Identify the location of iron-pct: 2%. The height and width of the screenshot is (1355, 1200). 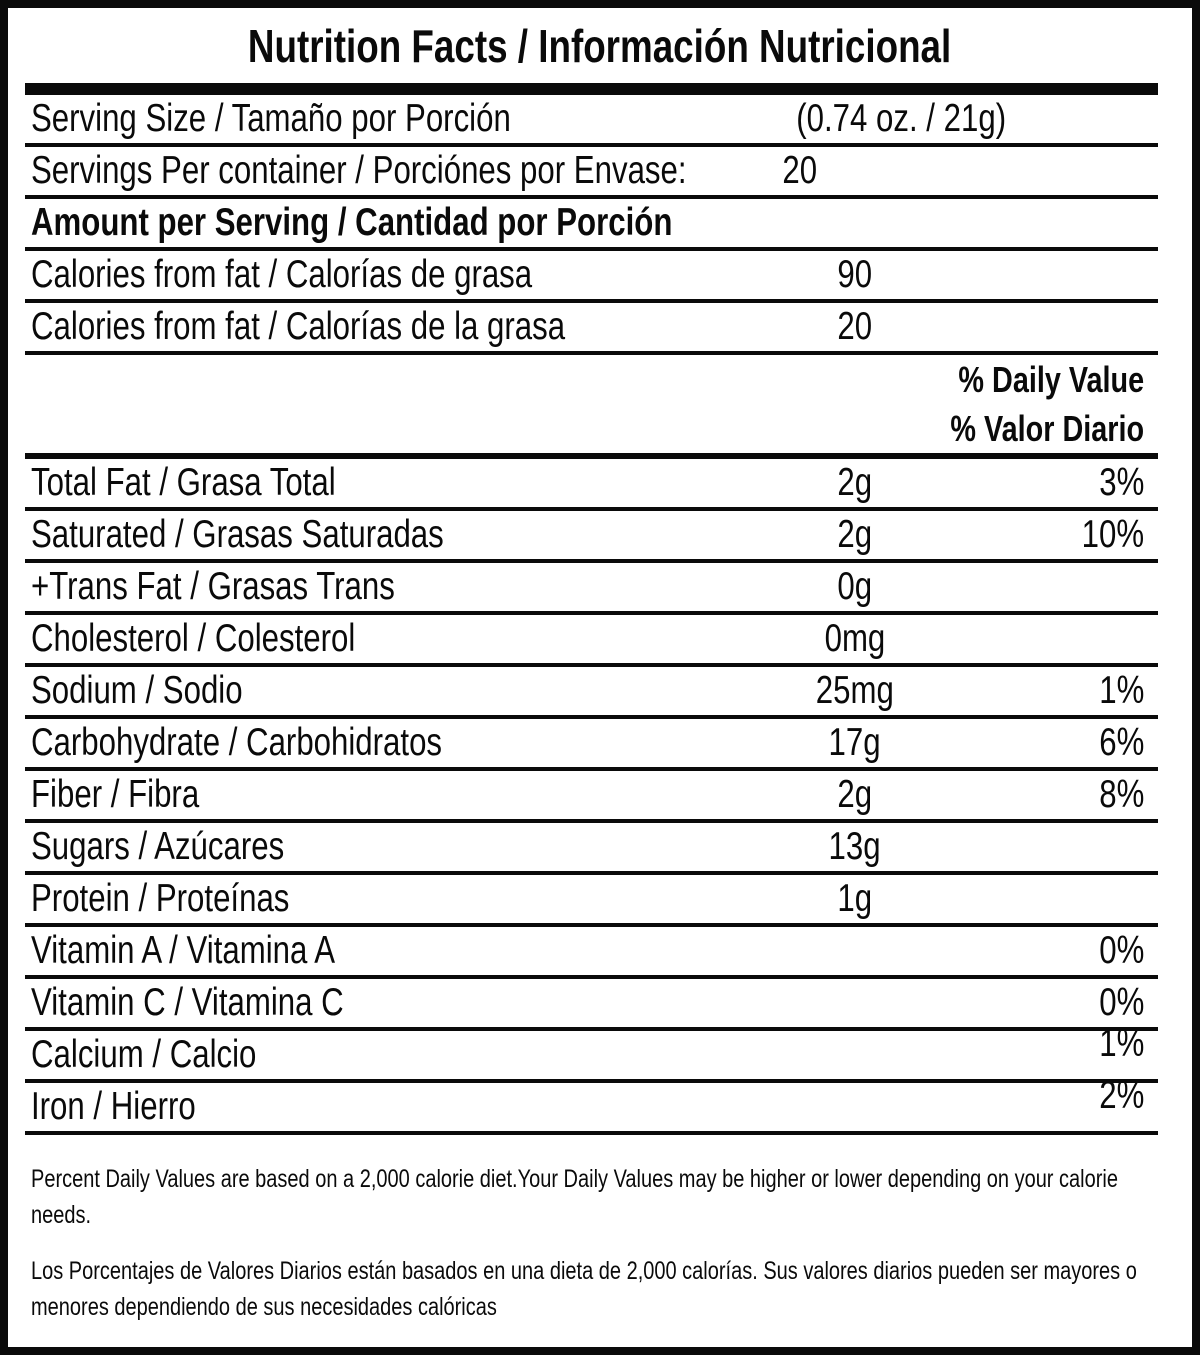
(1121, 1095).